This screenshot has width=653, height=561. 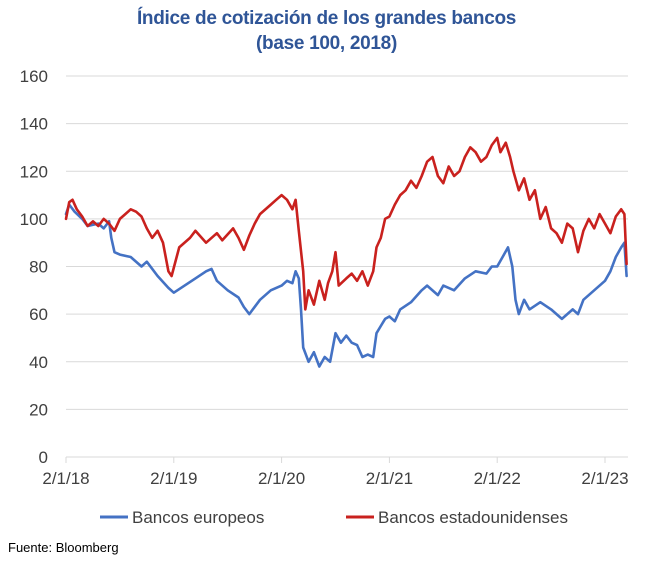 I want to click on y-tick-label: 120, so click(x=34, y=171).